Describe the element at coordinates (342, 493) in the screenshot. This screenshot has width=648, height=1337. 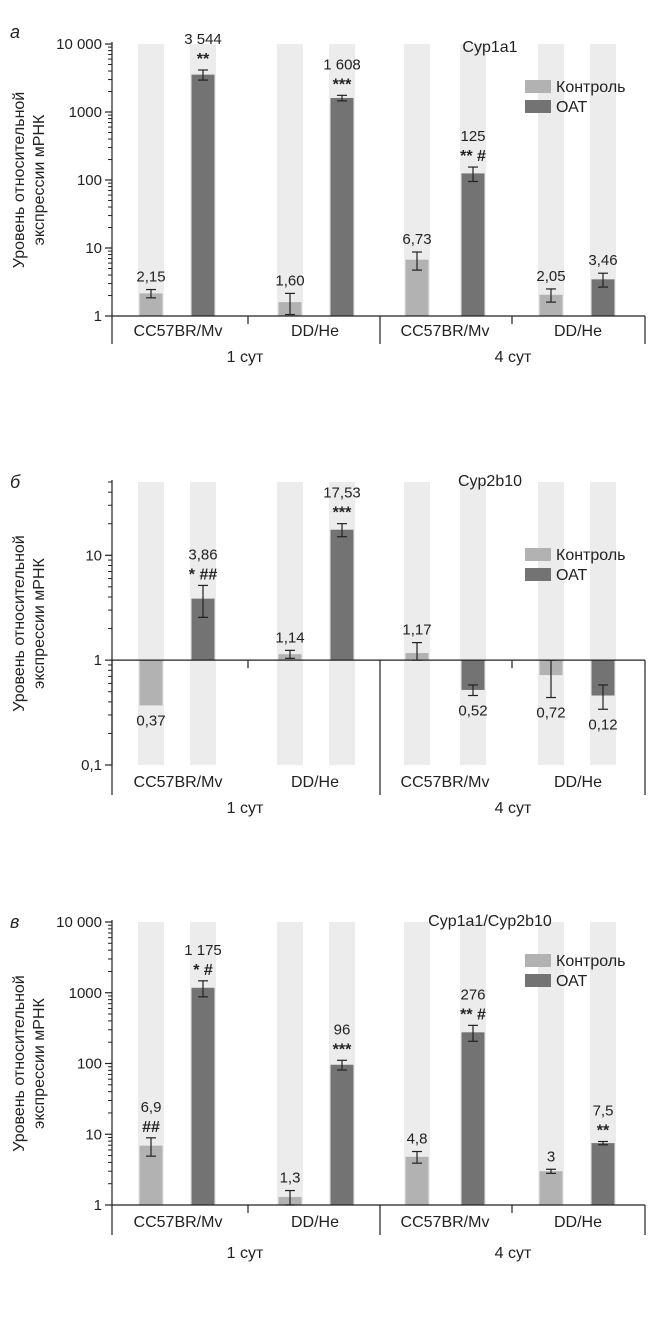
I see `data-label: 17,53` at that location.